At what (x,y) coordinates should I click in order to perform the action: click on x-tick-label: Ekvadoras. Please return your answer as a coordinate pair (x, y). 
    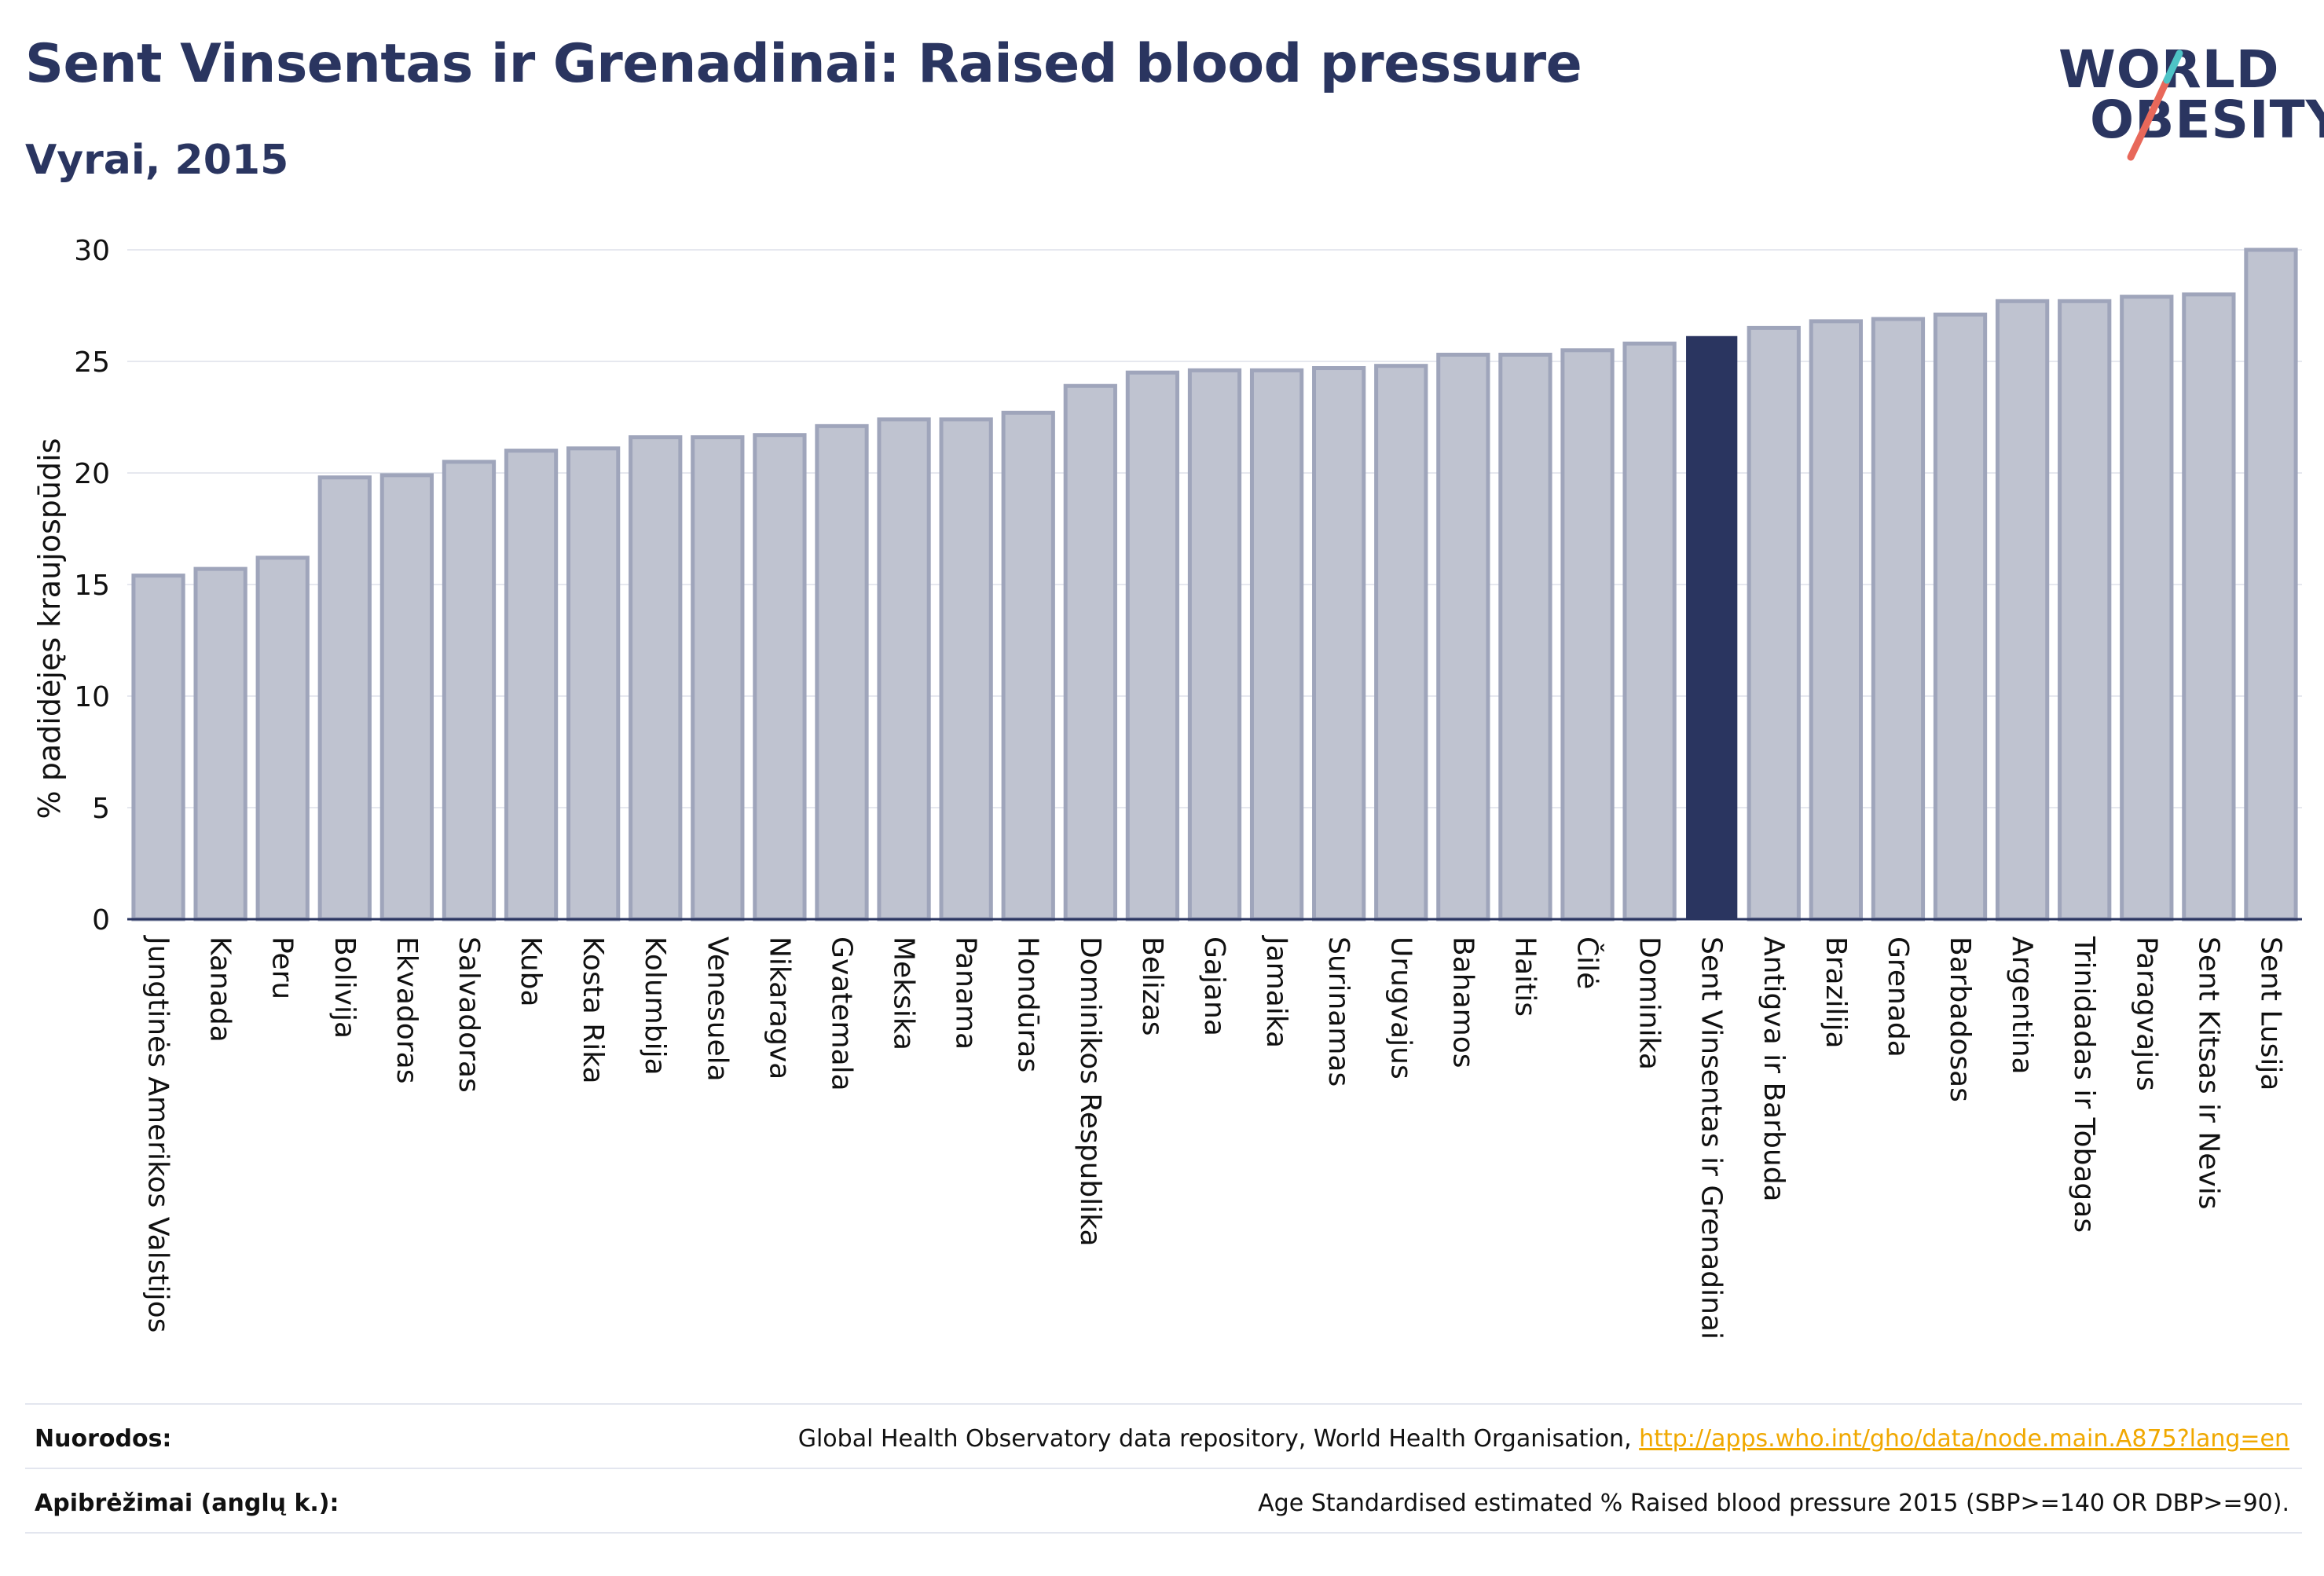
    Looking at the image, I should click on (406, 1009).